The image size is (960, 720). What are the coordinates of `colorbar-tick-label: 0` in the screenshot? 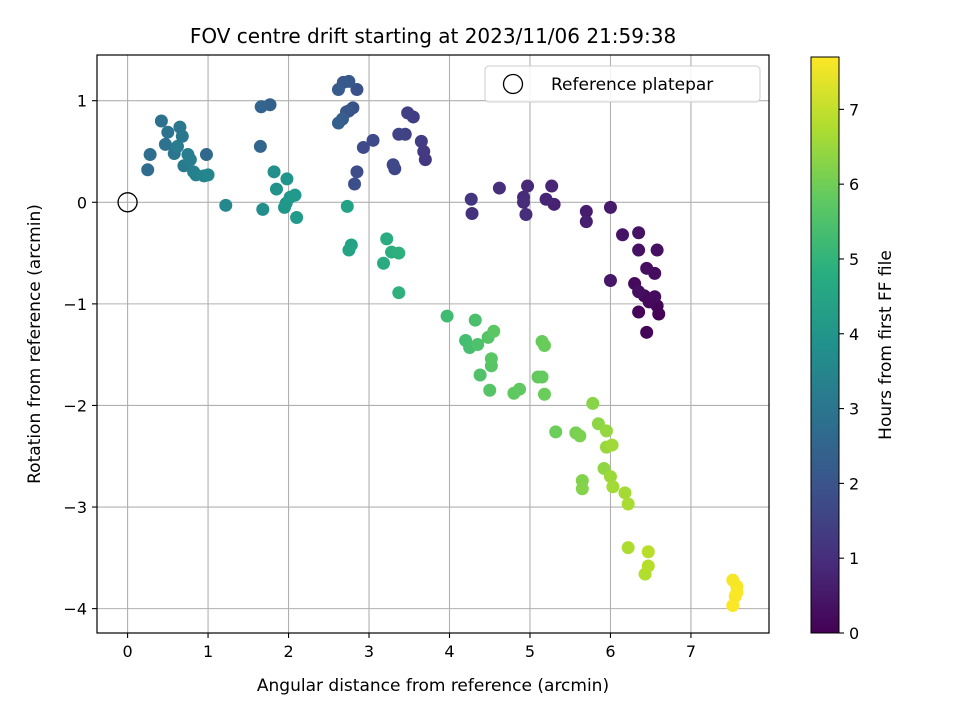 It's located at (854, 633).